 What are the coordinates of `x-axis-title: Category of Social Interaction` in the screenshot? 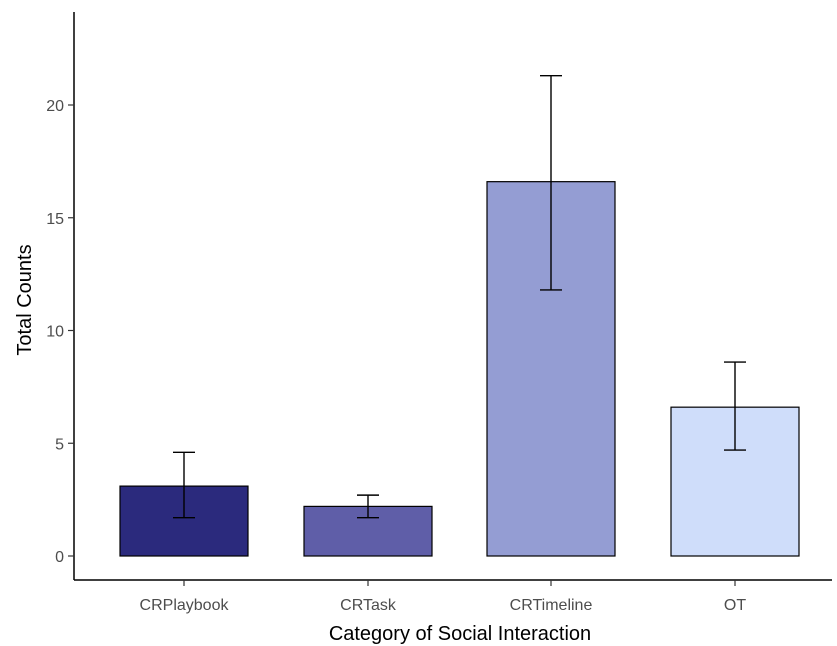 It's located at (460, 634).